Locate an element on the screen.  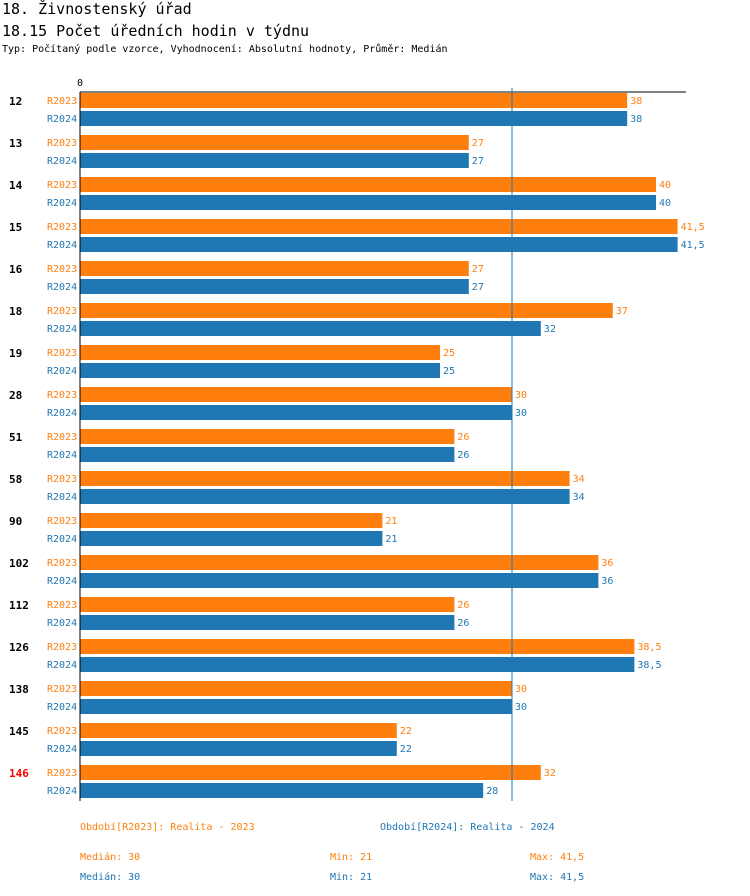
value-label-R2024-16: 27 is located at coordinates (478, 287).